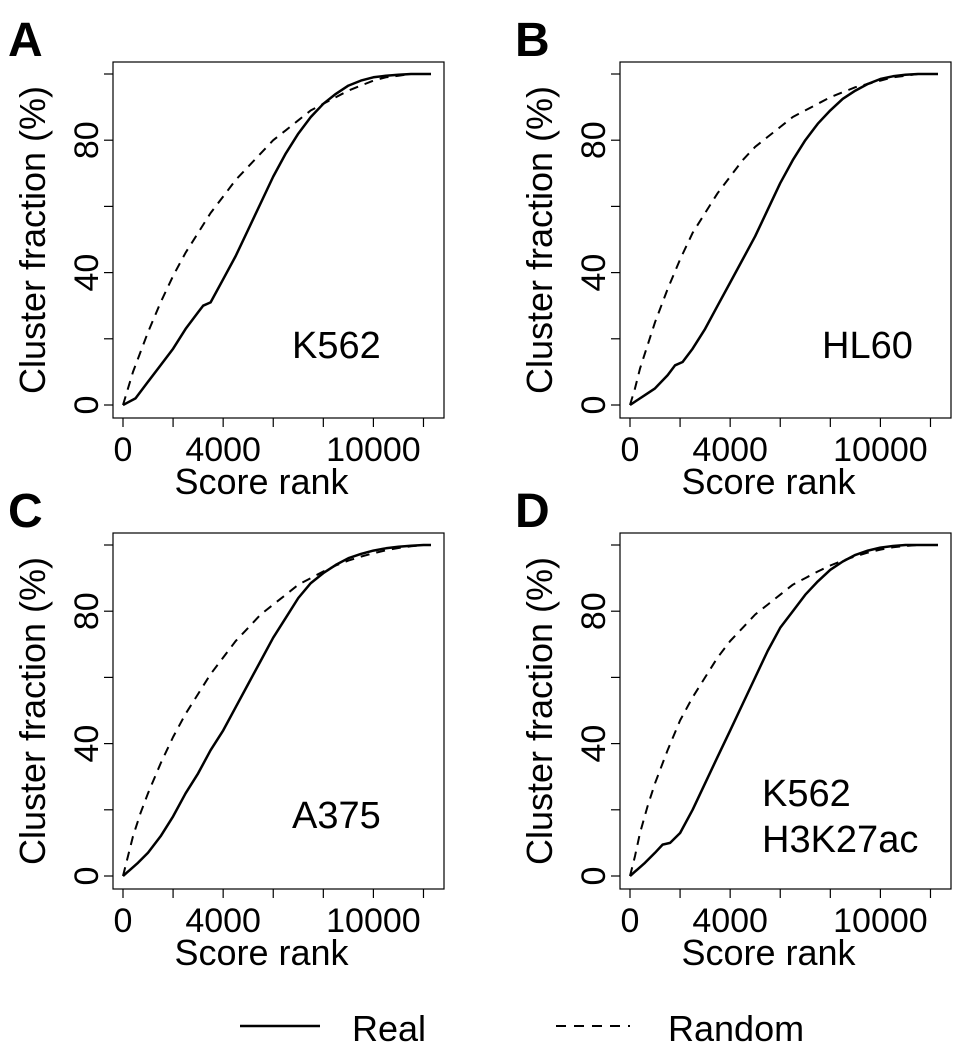 Image resolution: width=954 pixels, height=1044 pixels. I want to click on panel-annotation: H3K27ac, so click(840, 840).